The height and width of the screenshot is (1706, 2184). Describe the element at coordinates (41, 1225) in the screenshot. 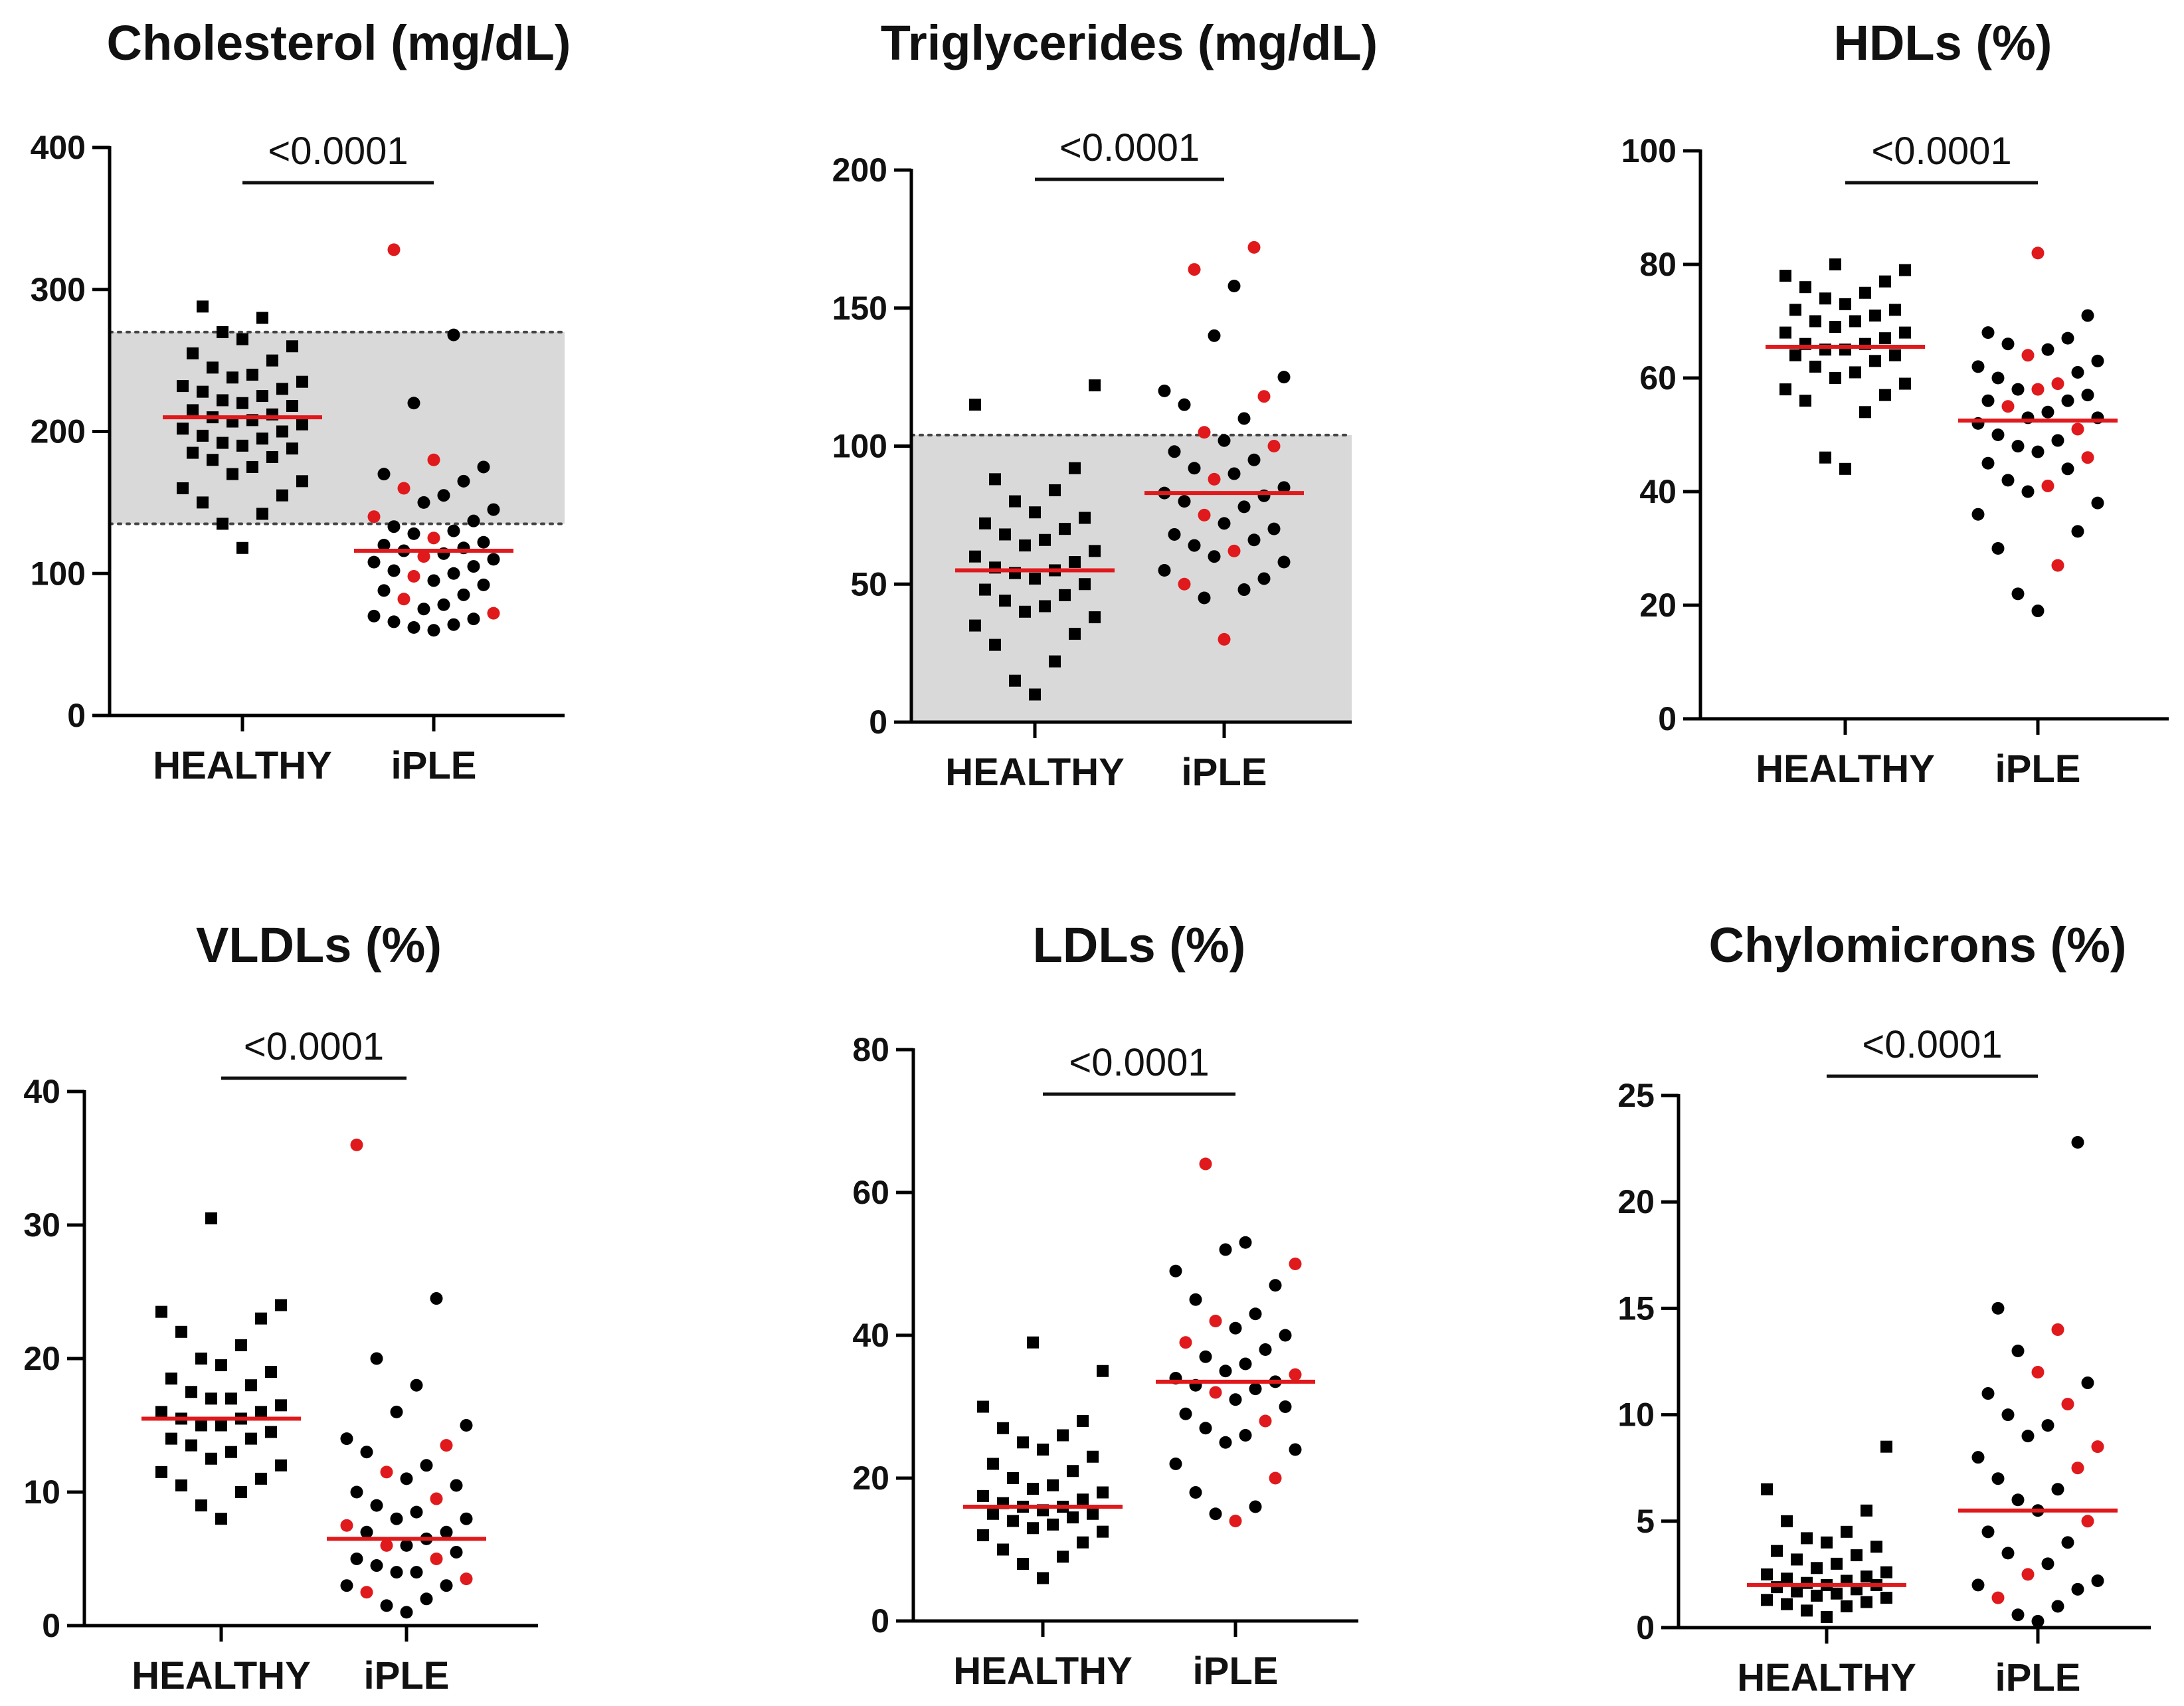

I see `y-tick-label: 30` at that location.